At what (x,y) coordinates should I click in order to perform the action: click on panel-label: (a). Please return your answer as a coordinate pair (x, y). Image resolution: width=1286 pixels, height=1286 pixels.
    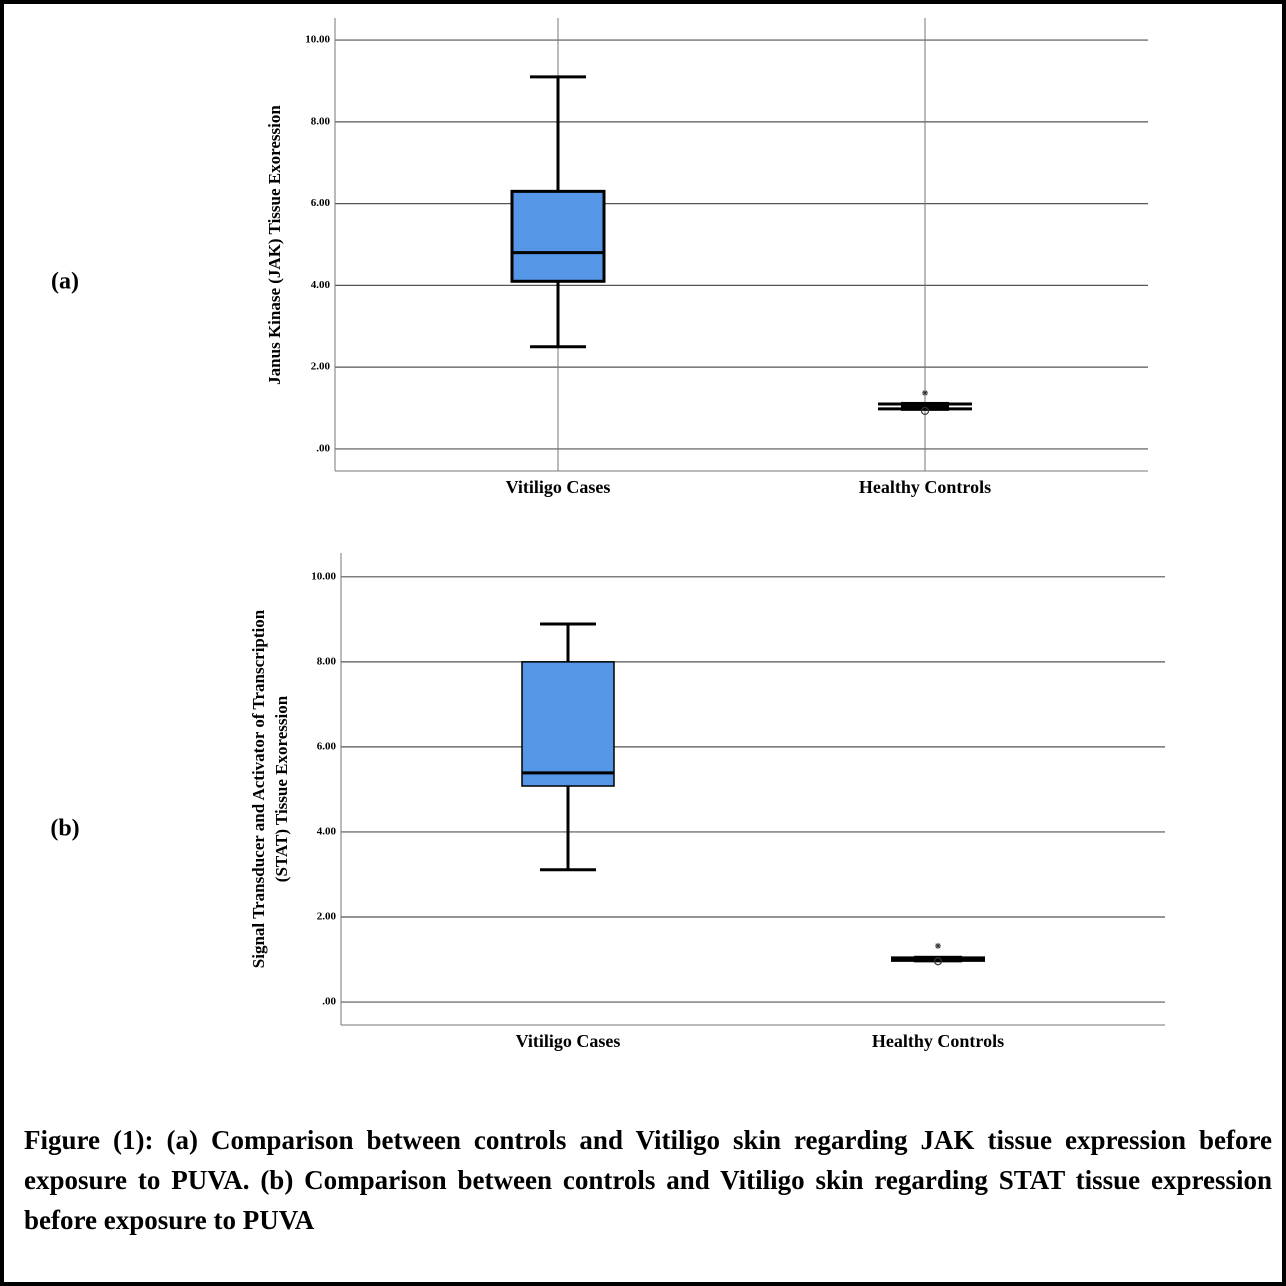
    Looking at the image, I should click on (65, 282).